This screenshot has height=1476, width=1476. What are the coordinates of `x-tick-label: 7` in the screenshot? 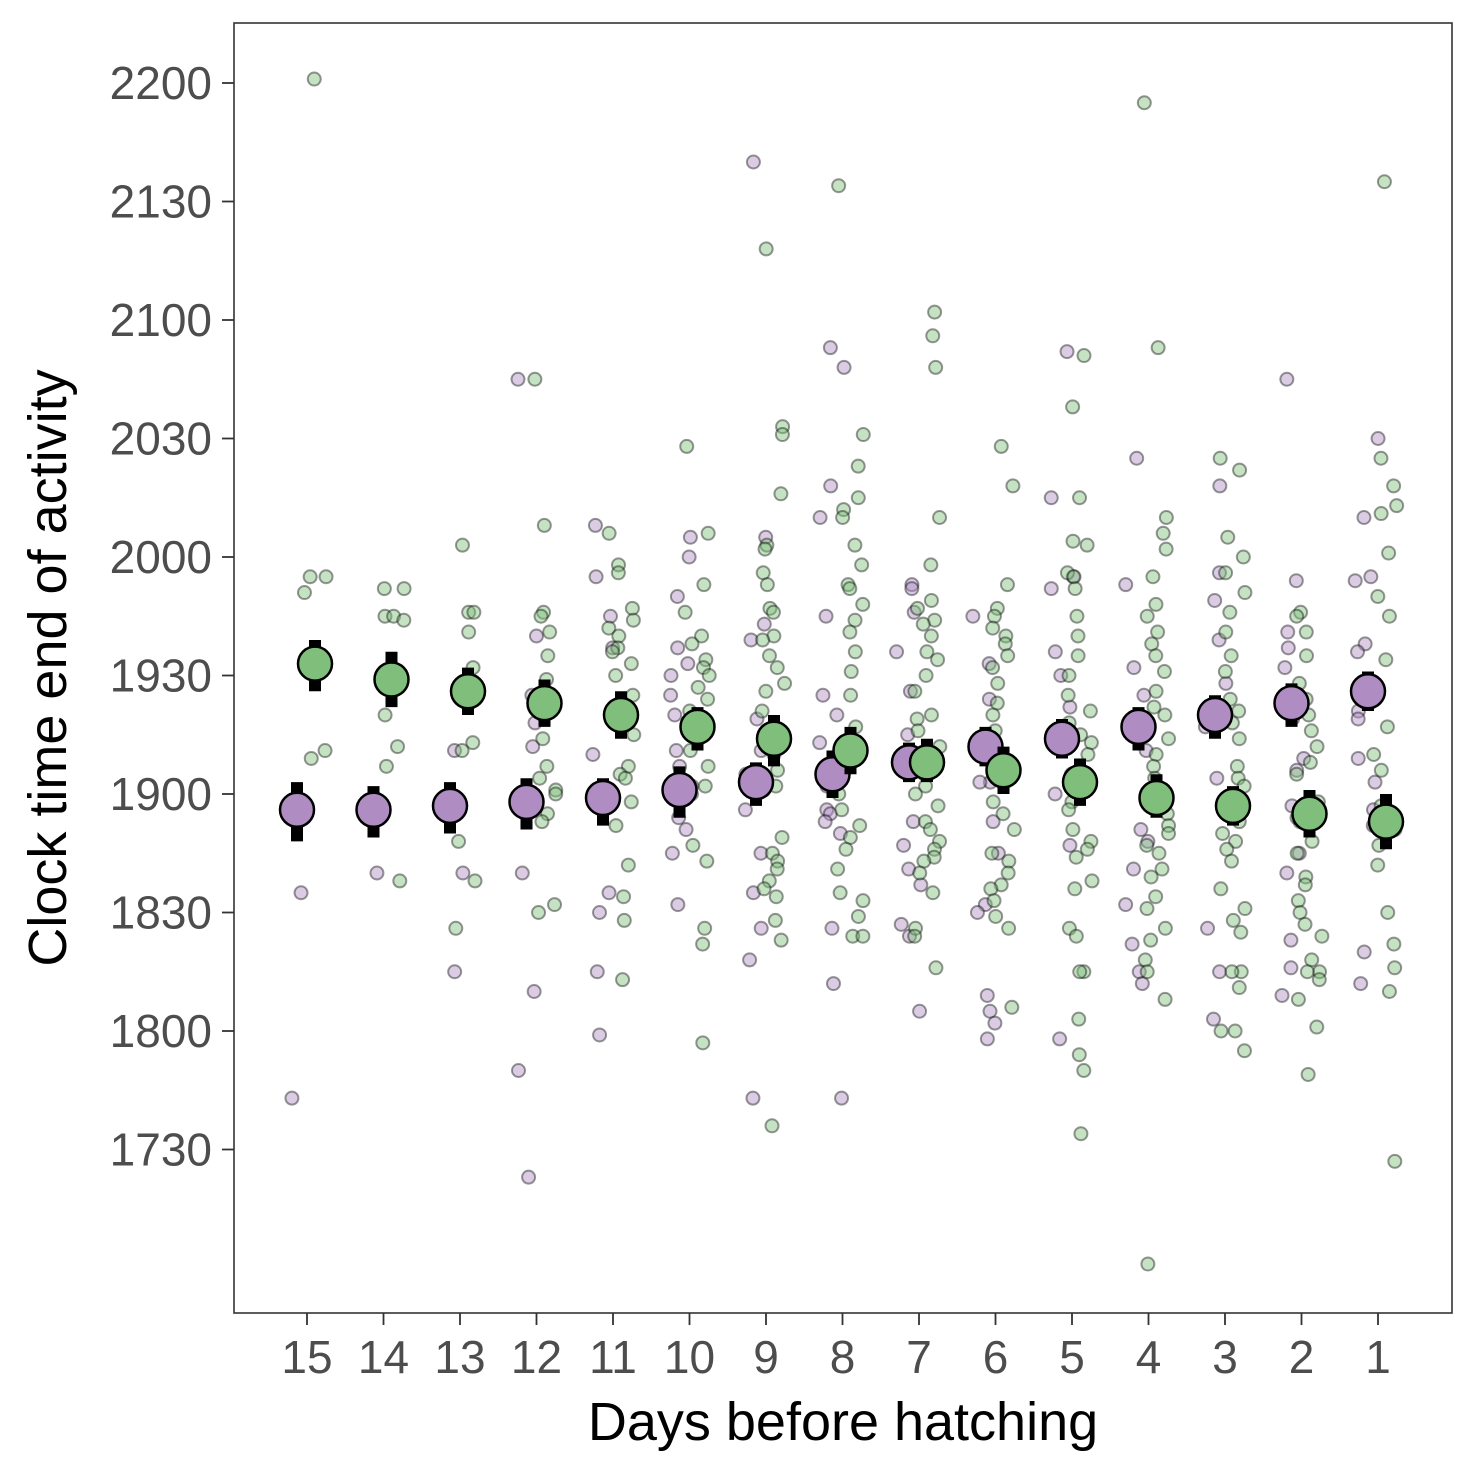 It's located at (919, 1357).